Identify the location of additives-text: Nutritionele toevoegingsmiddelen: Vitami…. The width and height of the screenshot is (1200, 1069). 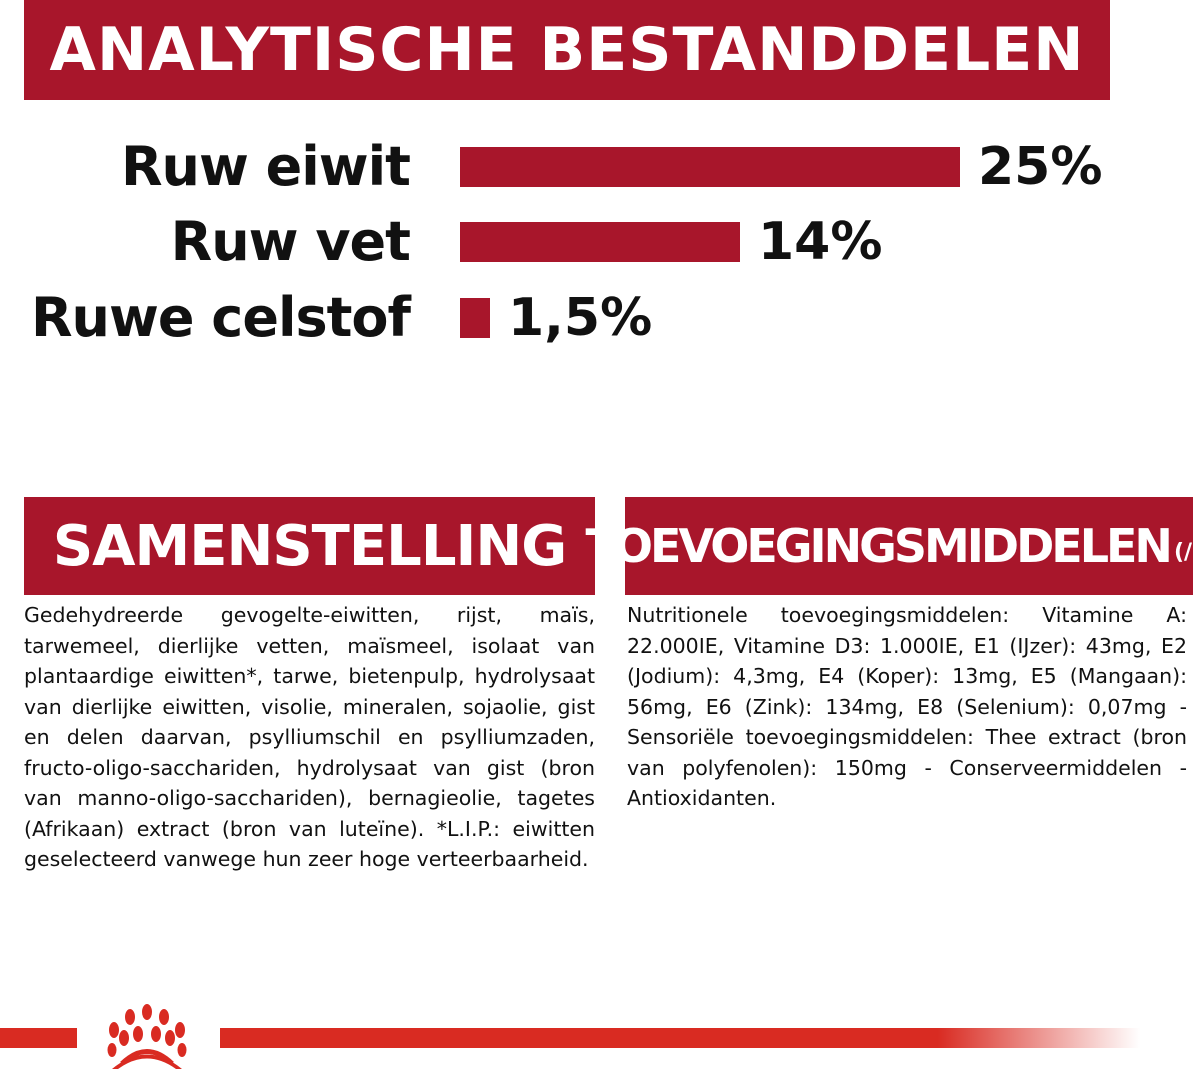
(907, 706).